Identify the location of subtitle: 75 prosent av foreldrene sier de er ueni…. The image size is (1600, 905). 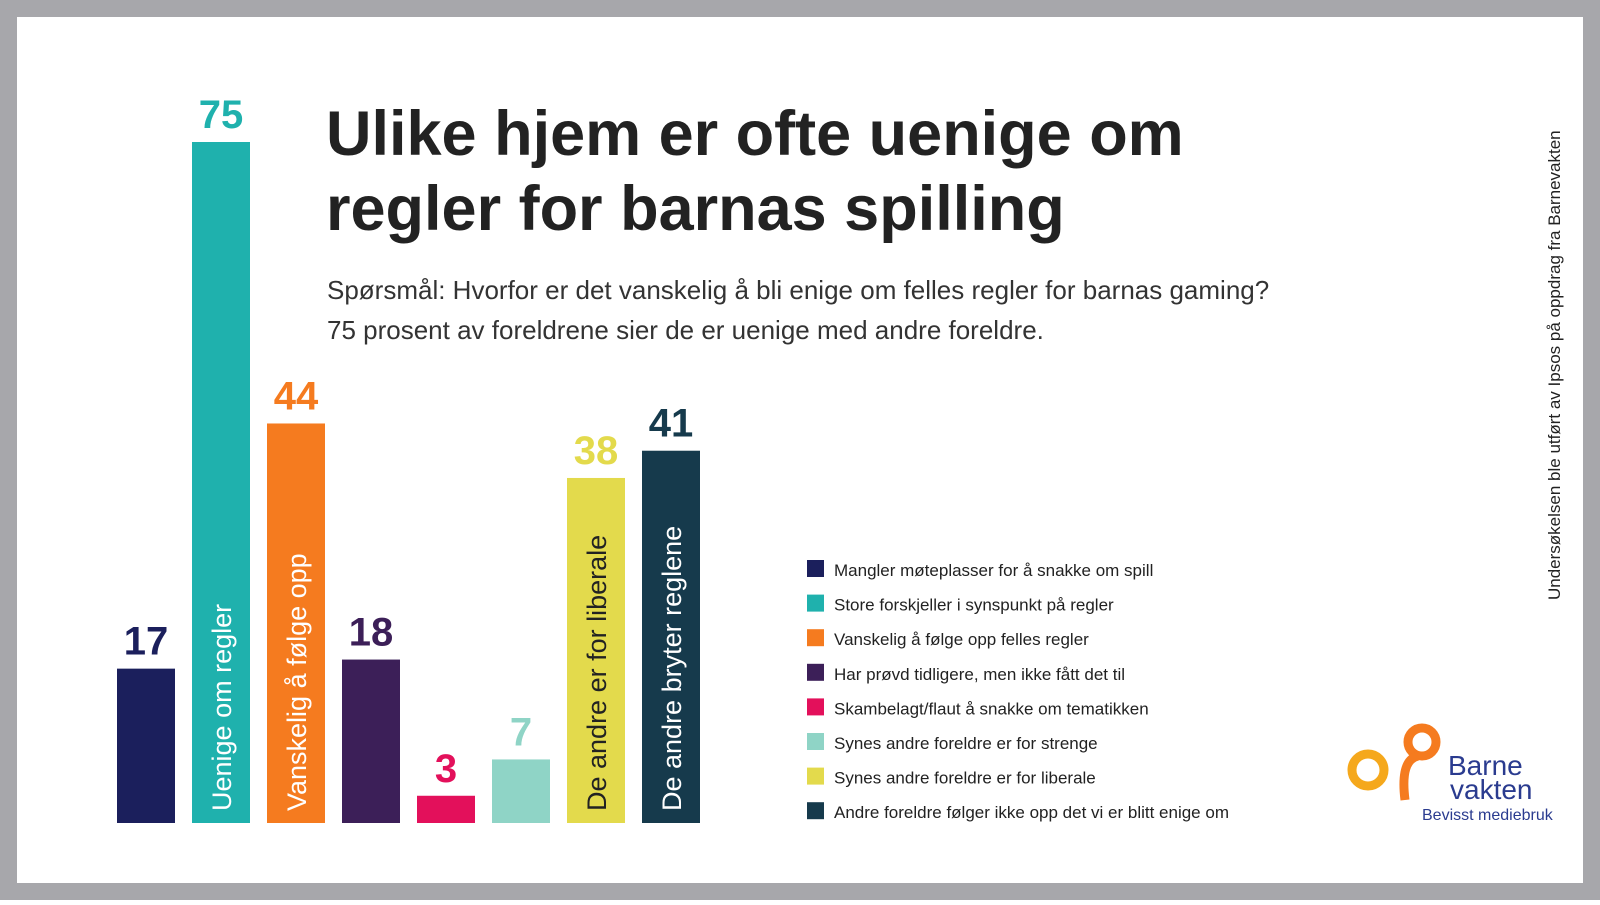
(685, 330).